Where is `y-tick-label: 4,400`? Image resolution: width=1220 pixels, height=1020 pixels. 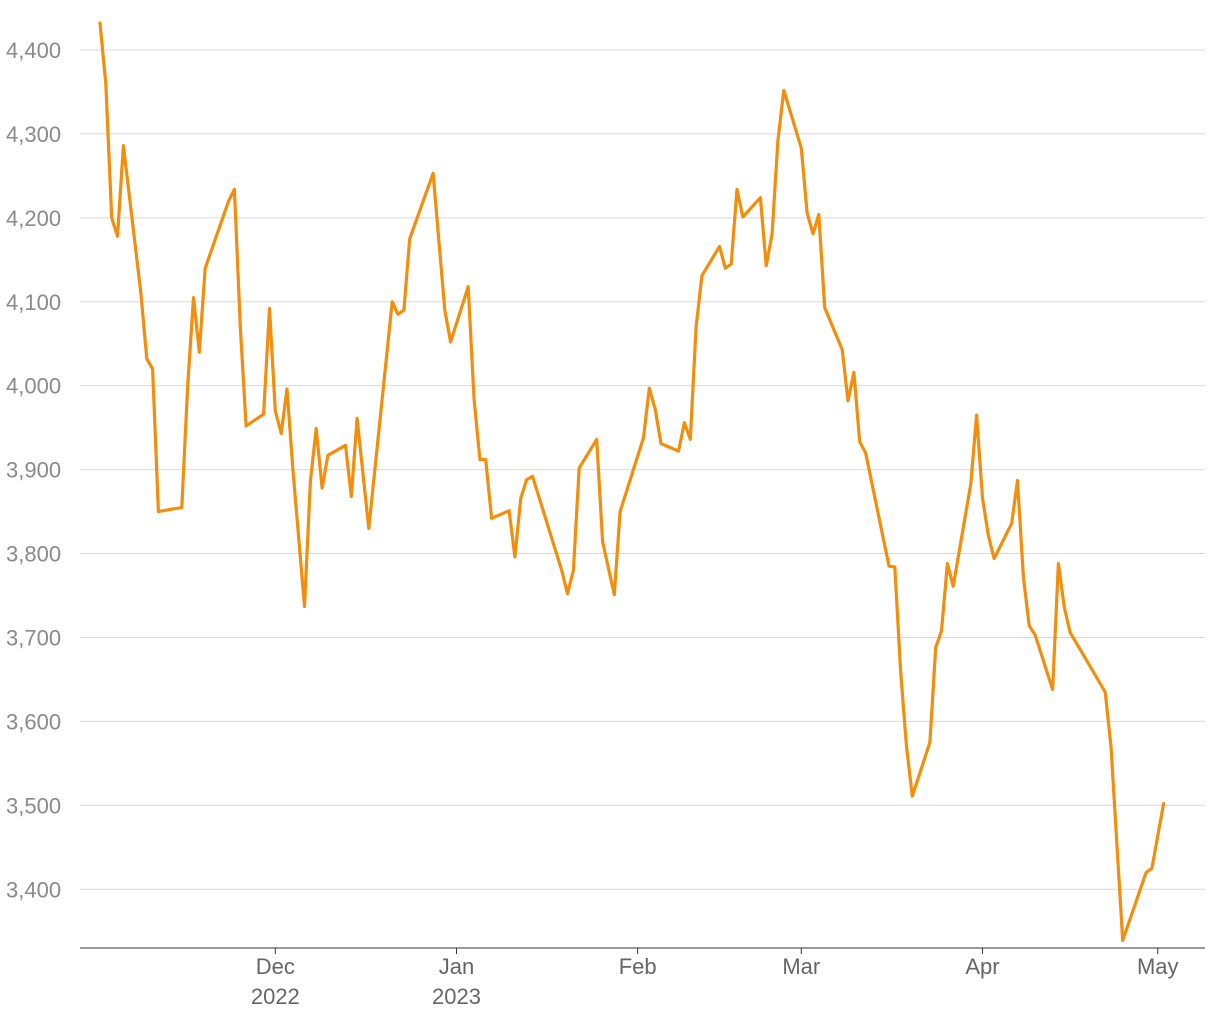
y-tick-label: 4,400 is located at coordinates (33, 50).